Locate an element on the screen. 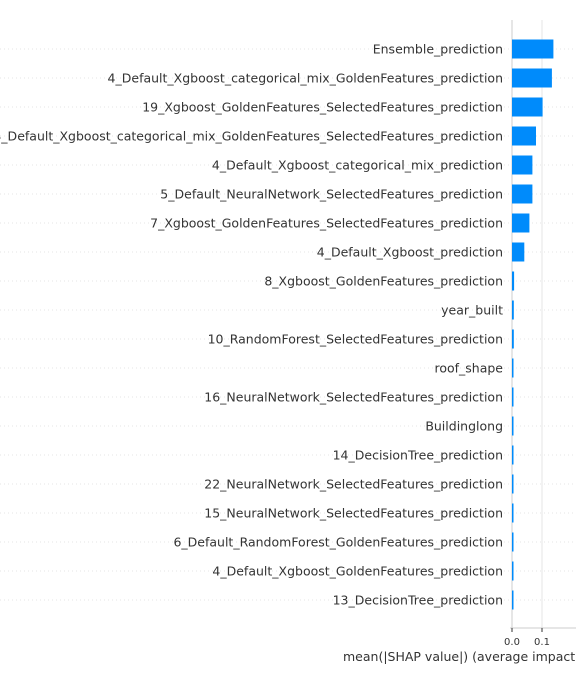  bar-year_built is located at coordinates (513, 310).